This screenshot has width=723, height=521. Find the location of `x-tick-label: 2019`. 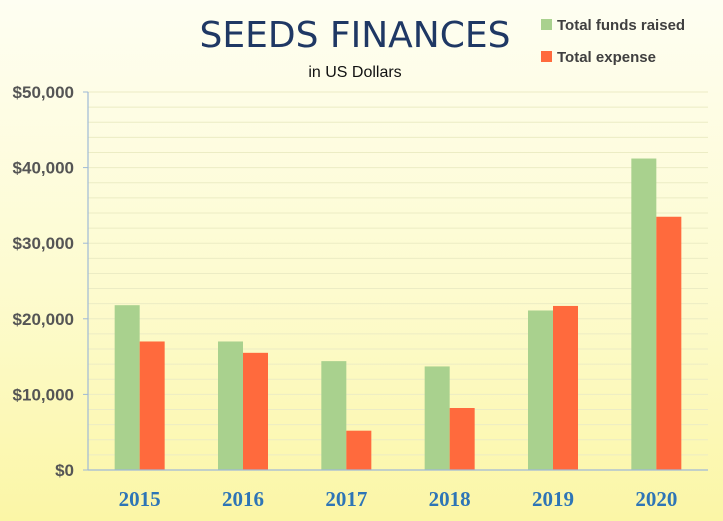

x-tick-label: 2019 is located at coordinates (553, 499).